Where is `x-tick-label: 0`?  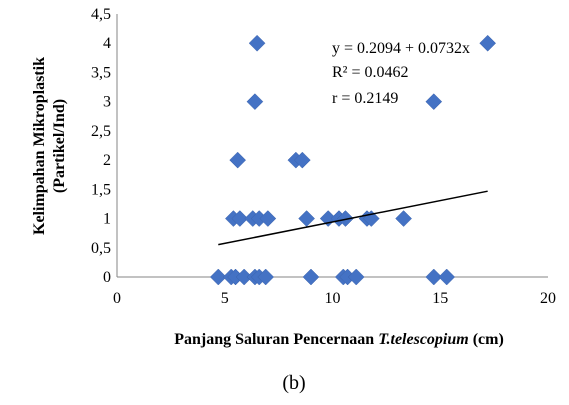 x-tick-label: 0 is located at coordinates (117, 298).